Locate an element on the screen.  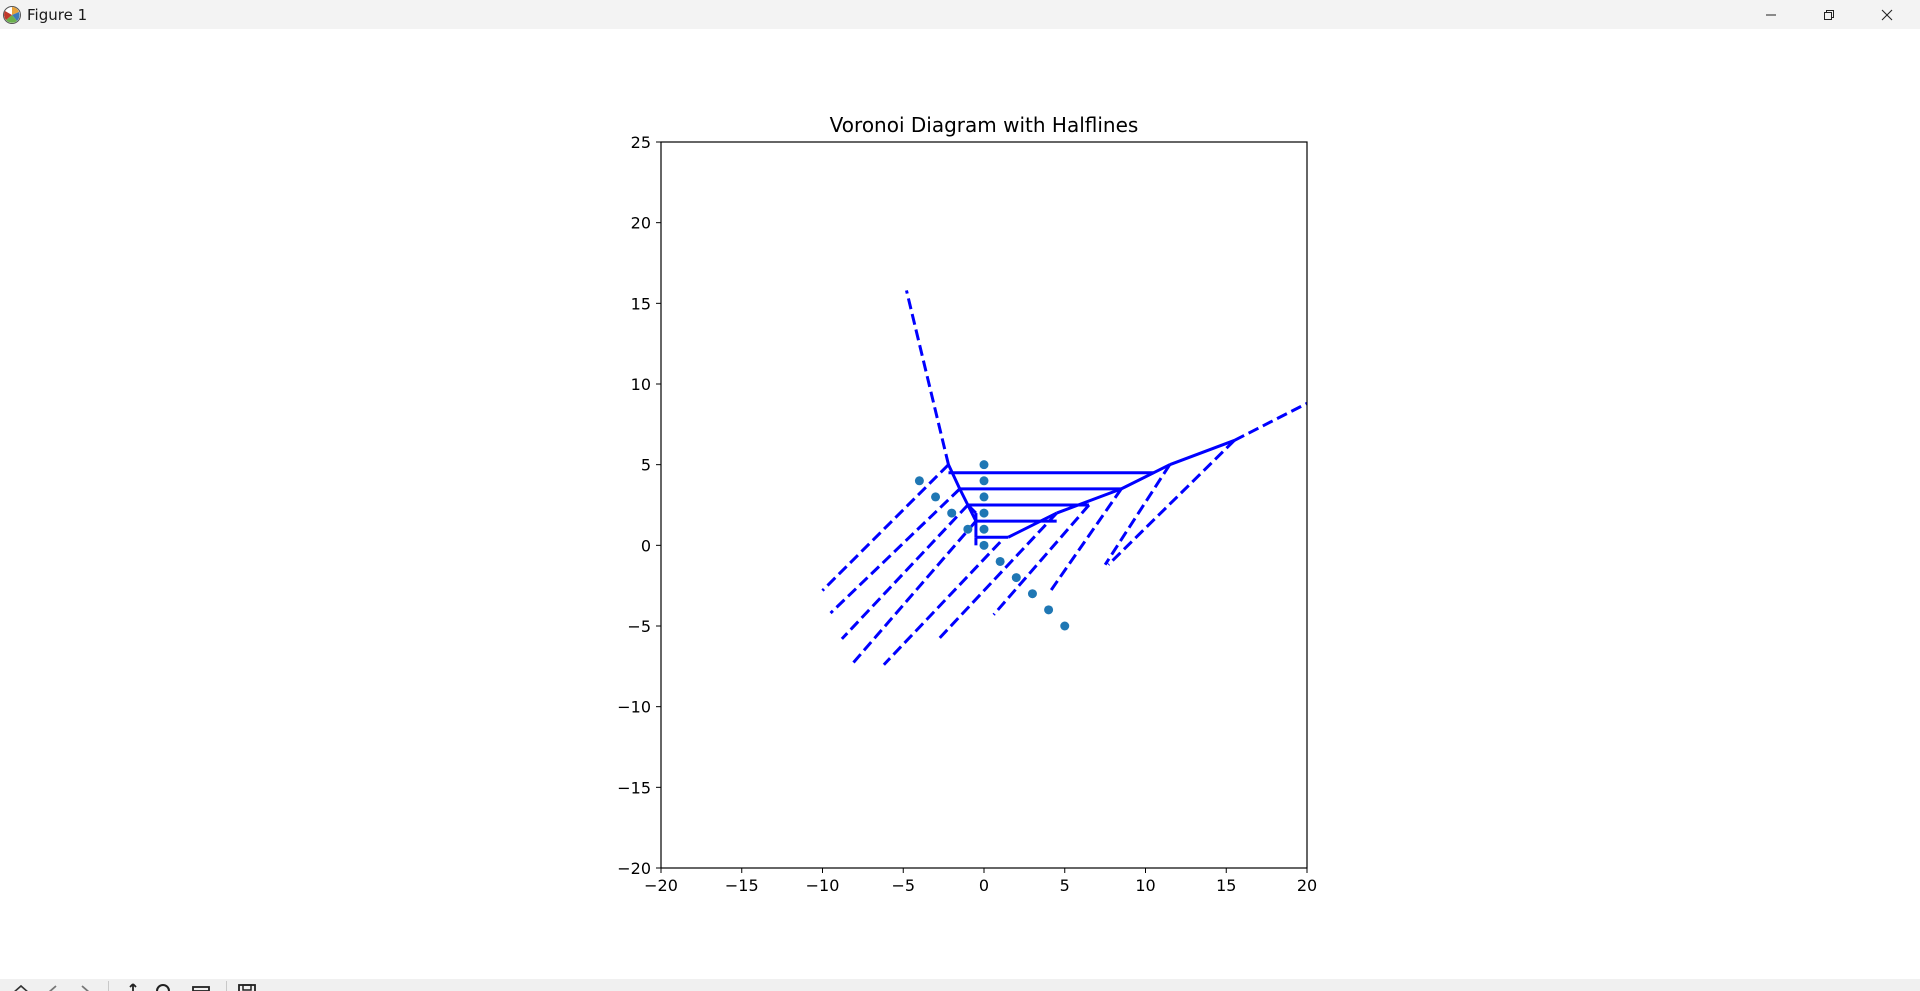
zoom-button is located at coordinates (165, 986).